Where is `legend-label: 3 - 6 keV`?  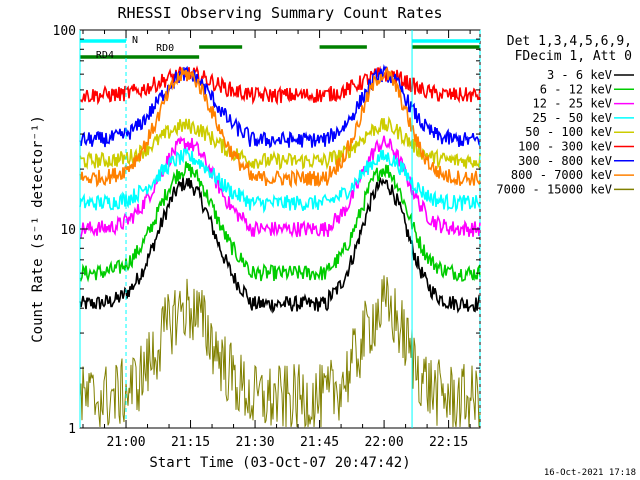 legend-label: 3 - 6 keV is located at coordinates (579, 75).